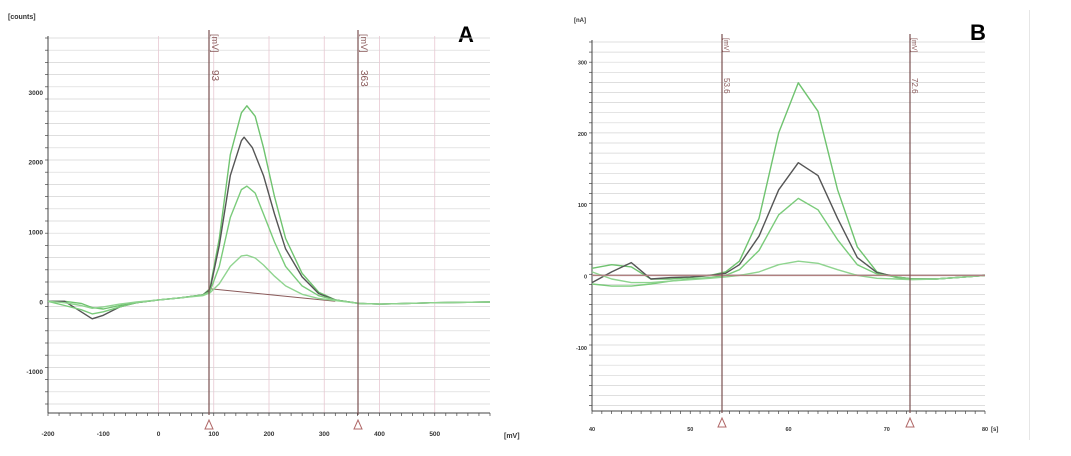 The width and height of the screenshot is (1071, 456). I want to click on marker-value-label: 53.6, so click(726, 86).